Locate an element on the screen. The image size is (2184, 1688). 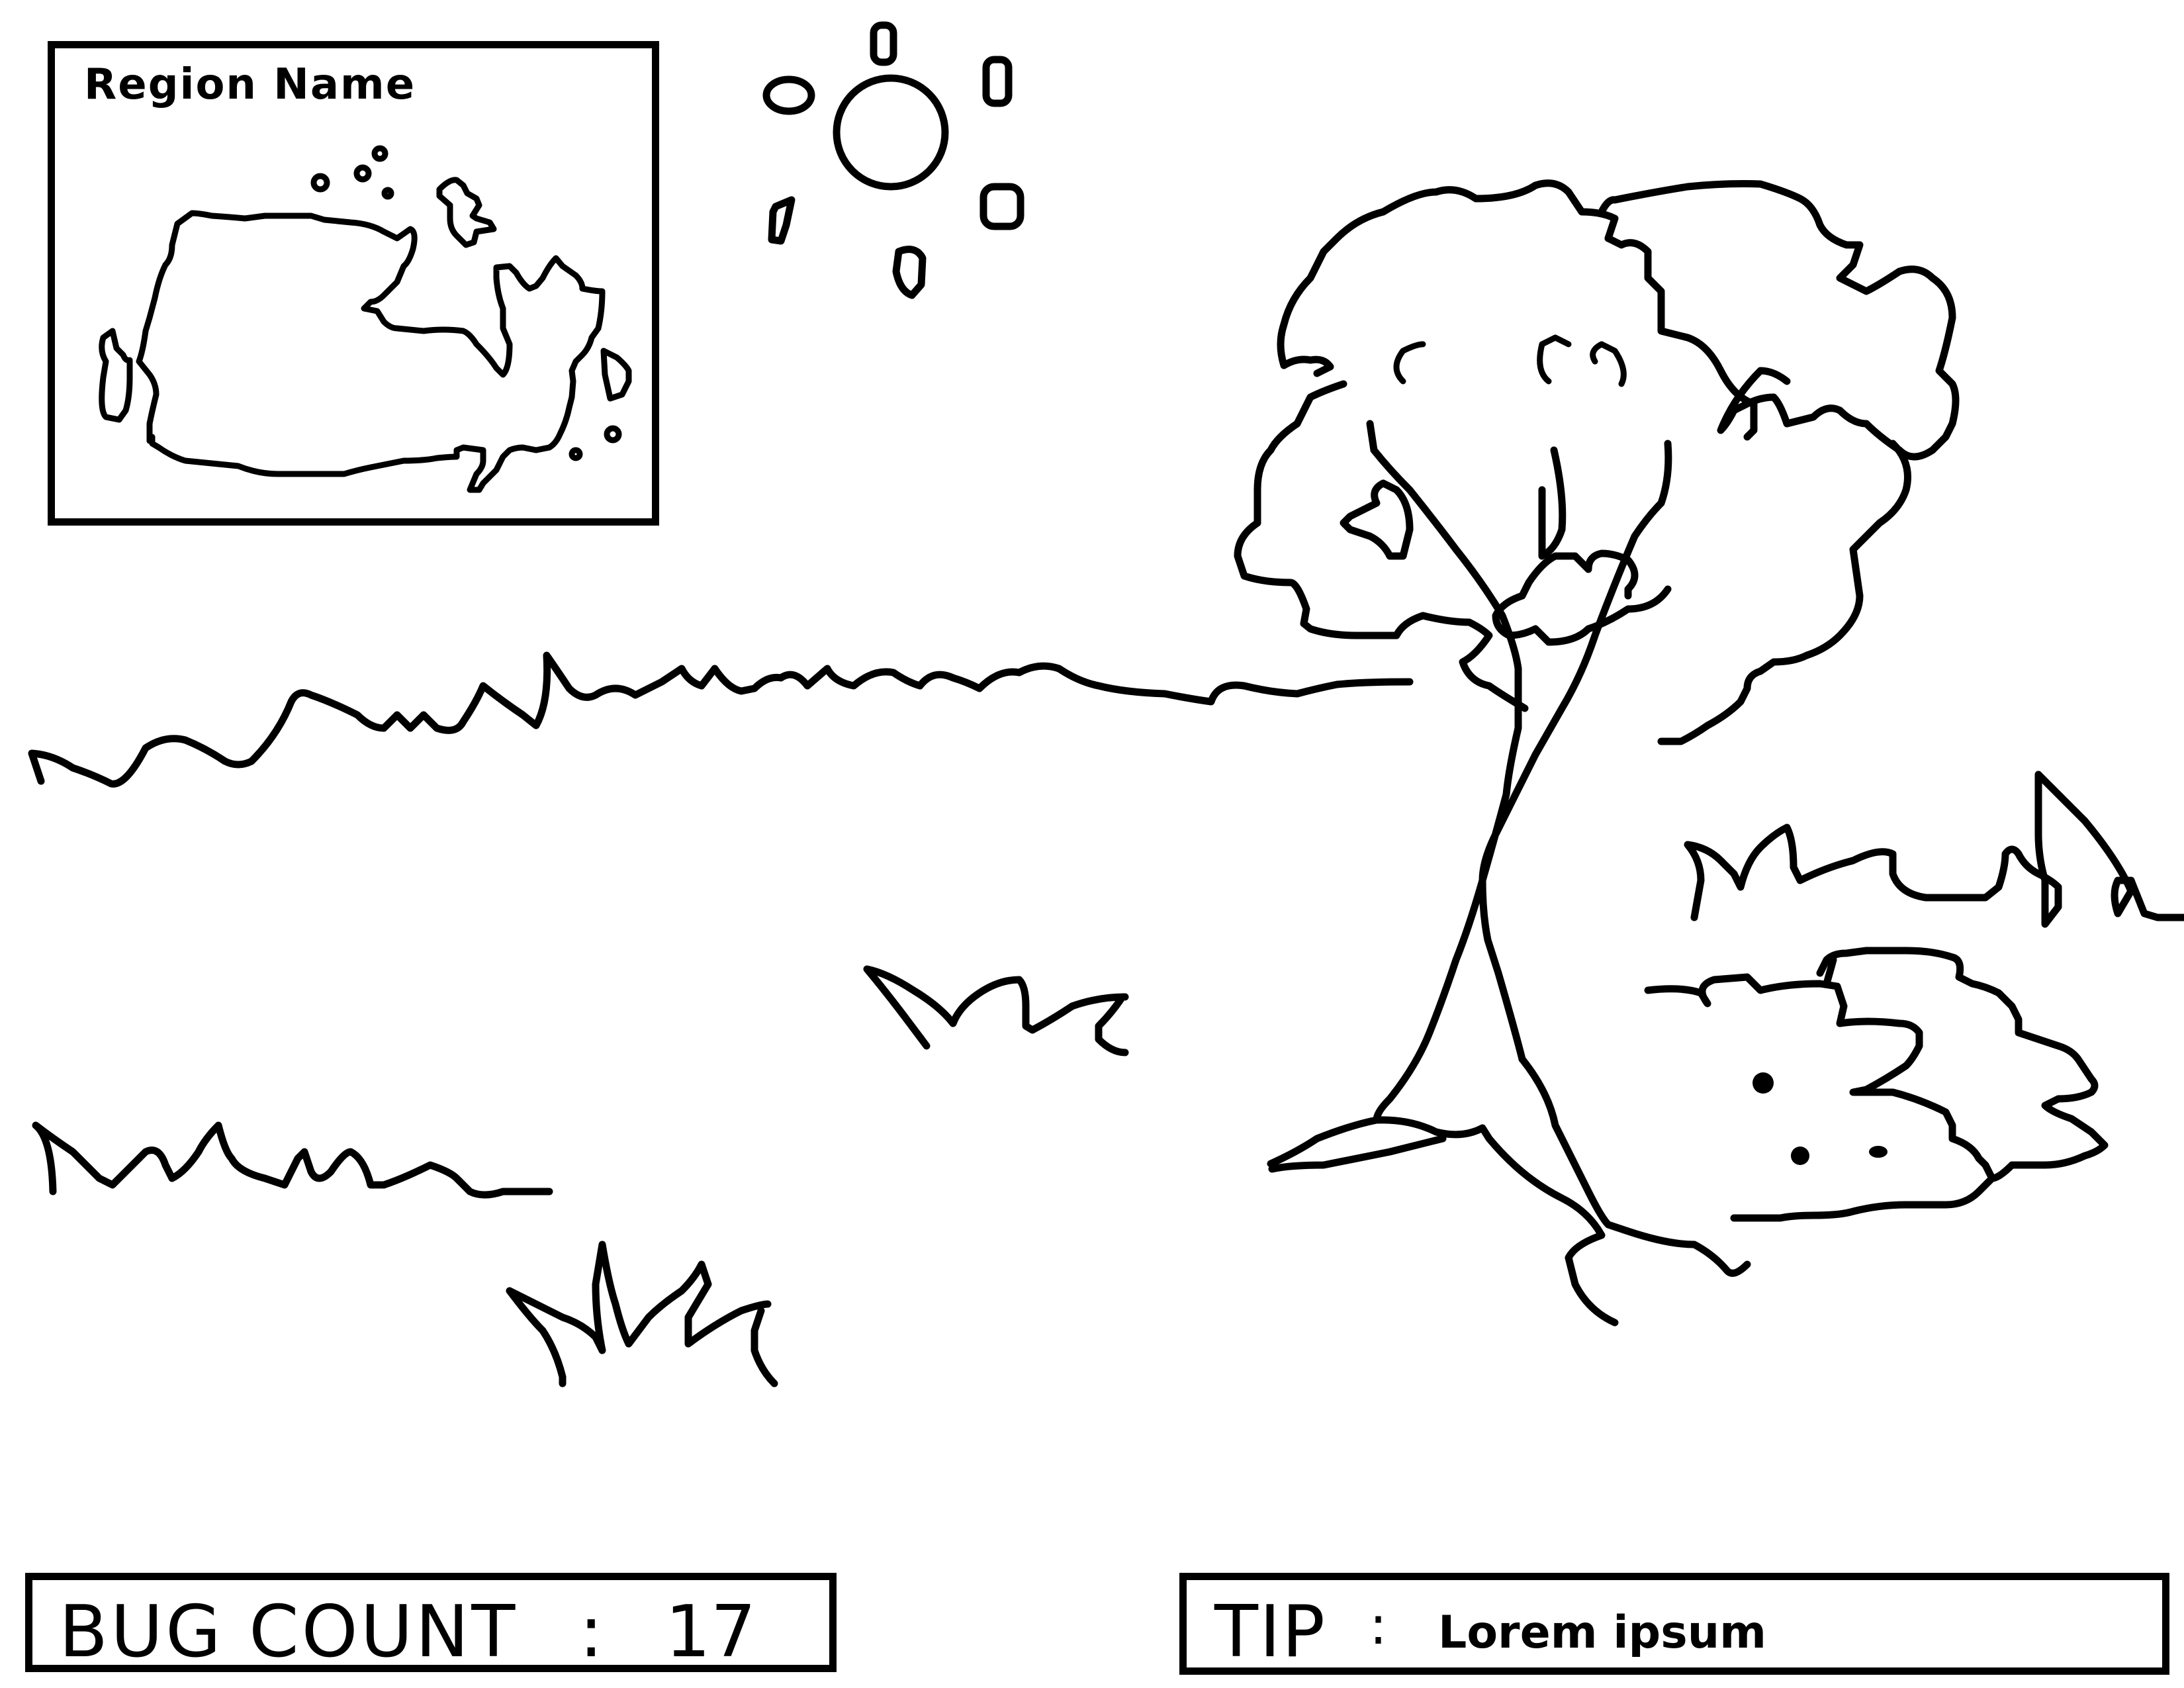
tip-text: Lorem ipsum is located at coordinates (1602, 1633).